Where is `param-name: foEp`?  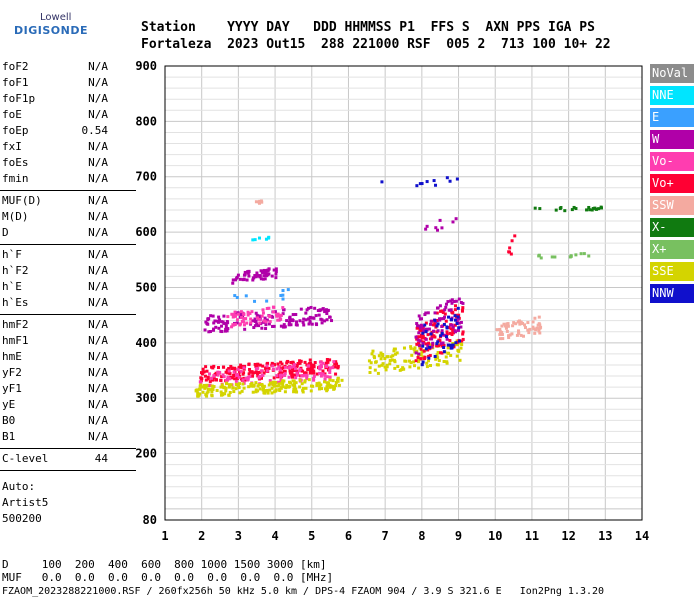 param-name: foEp is located at coordinates (15, 130).